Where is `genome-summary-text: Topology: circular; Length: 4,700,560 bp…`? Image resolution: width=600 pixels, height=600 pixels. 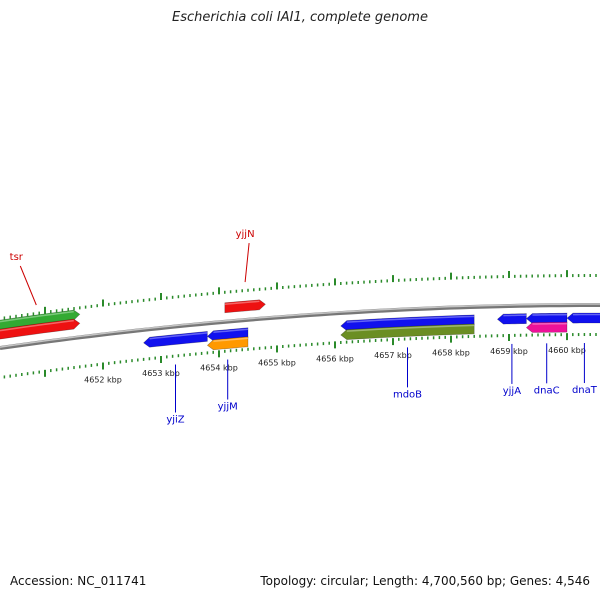
genome-summary-text: Topology: circular; Length: 4,700,560 bp… is located at coordinates (425, 581).